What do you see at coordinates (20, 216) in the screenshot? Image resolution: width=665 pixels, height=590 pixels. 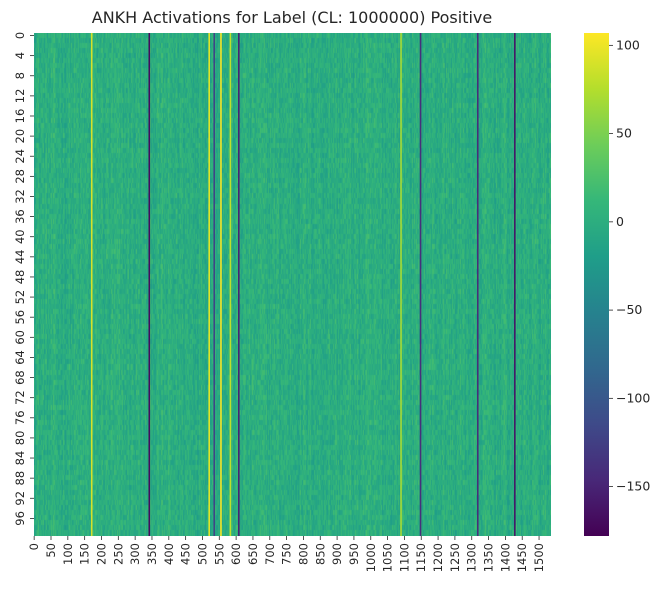 I see `y-tick-label: 36` at bounding box center [20, 216].